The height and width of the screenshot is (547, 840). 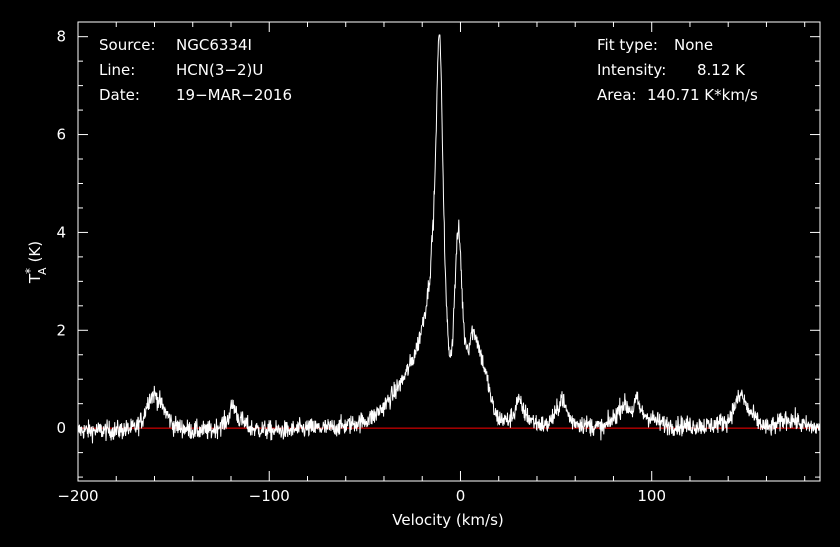 I want to click on line-label: Line:, so click(x=117, y=70).